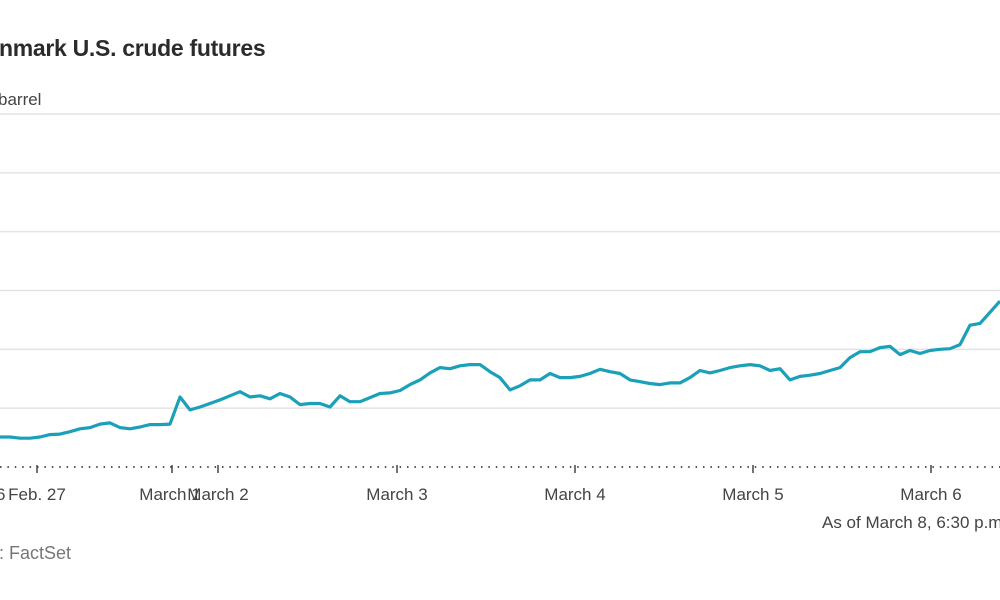 The height and width of the screenshot is (600, 1000). I want to click on x-tick-label: March 6, so click(930, 494).